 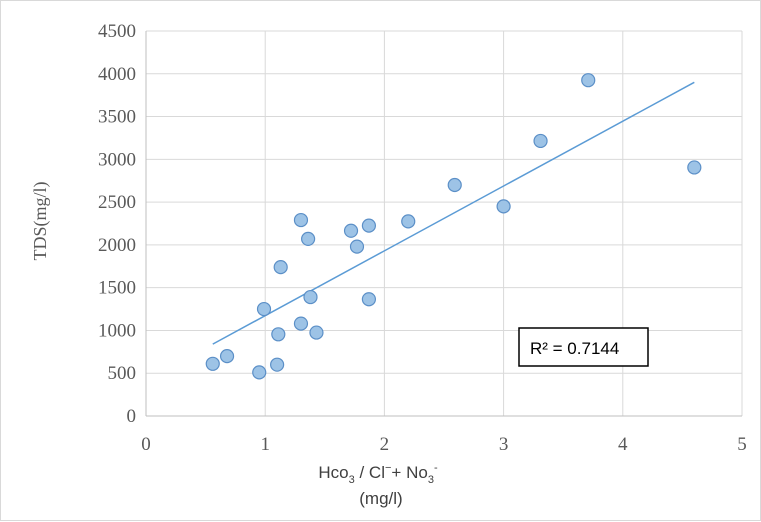 I want to click on r-squared-annotation: R² = 0.7144, so click(x=583, y=347).